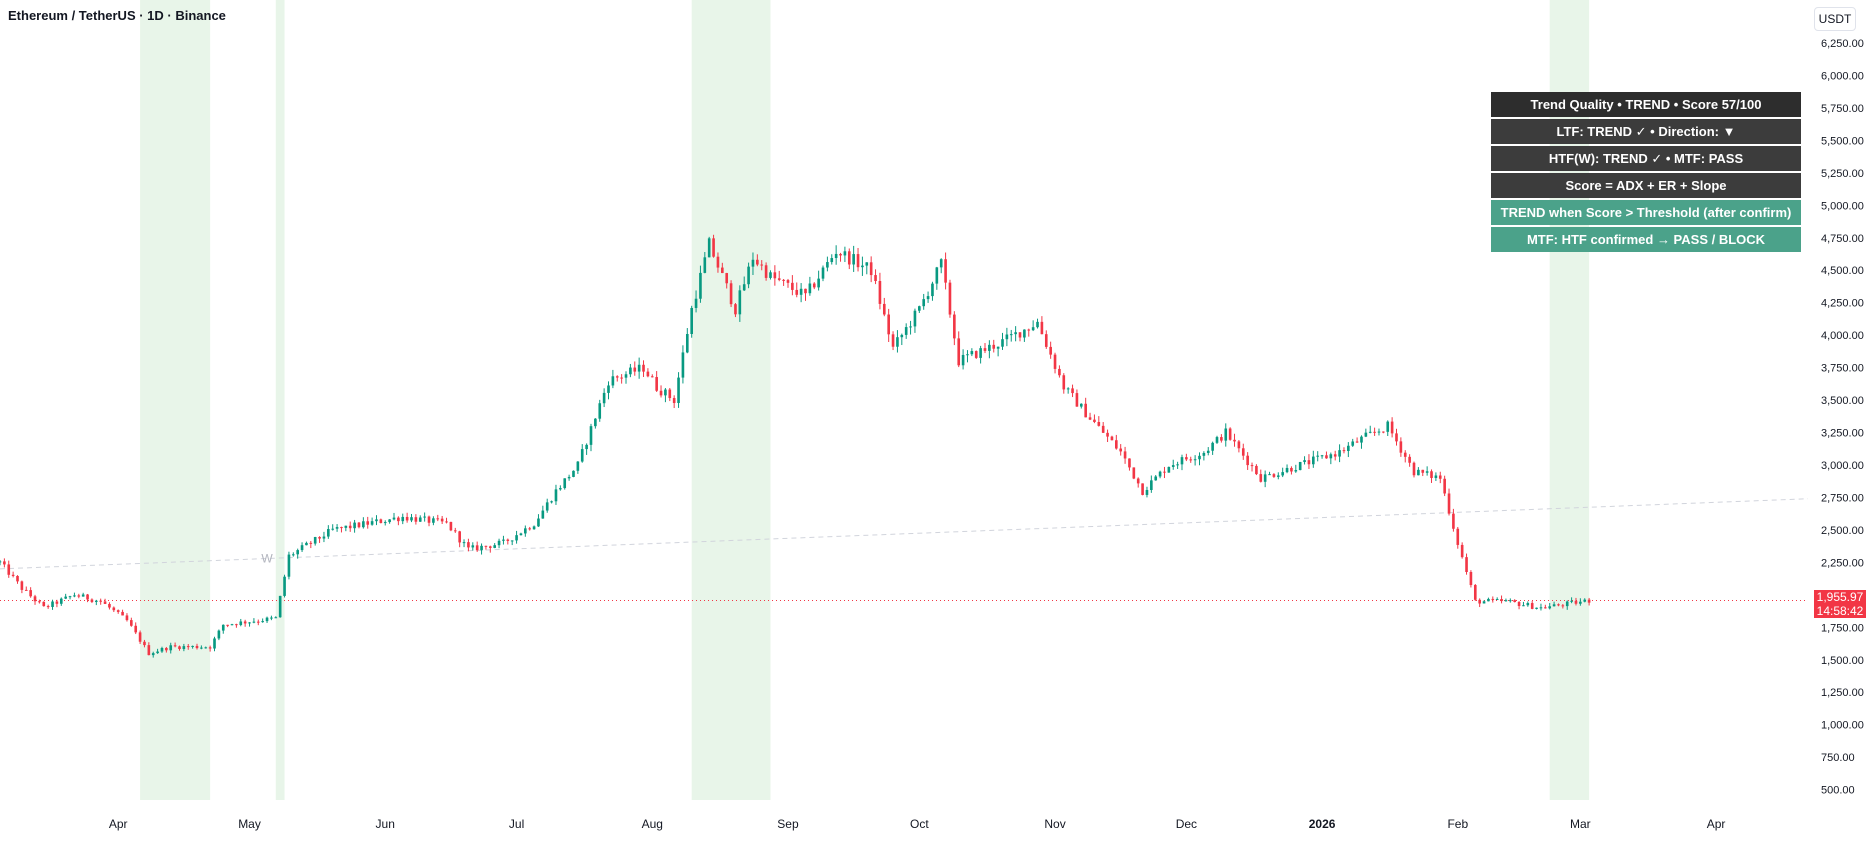 Image resolution: width=1871 pixels, height=843 pixels. Describe the element at coordinates (1842, 563) in the screenshot. I see `y-axis-tick-label: 2,250.00` at that location.